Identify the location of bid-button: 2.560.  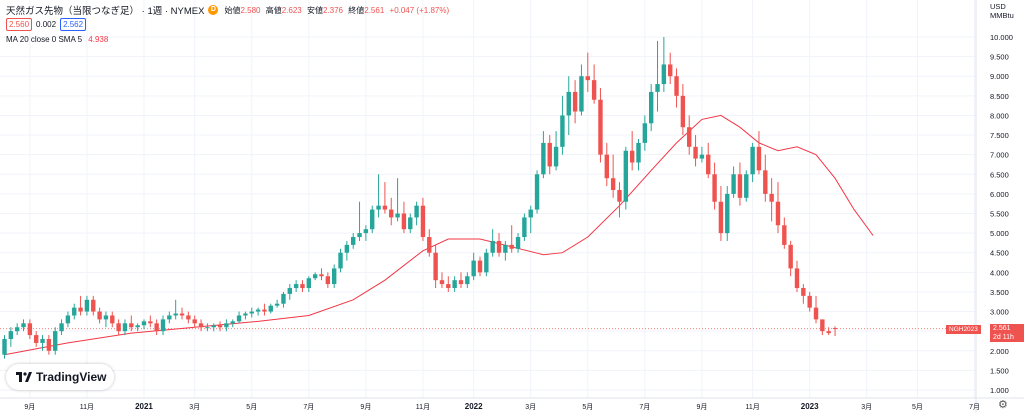
(19, 24).